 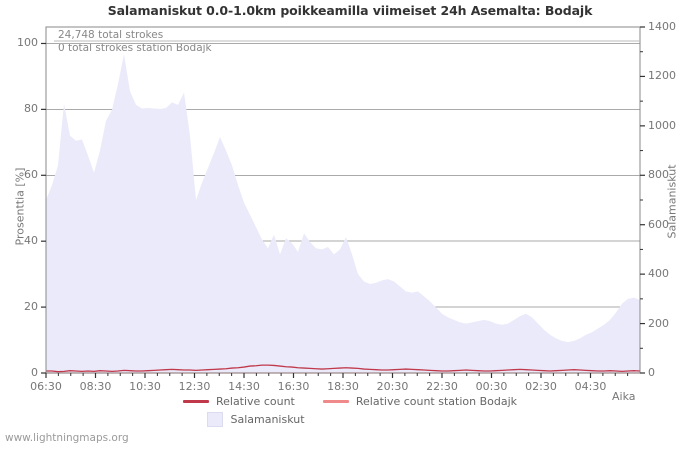 What do you see at coordinates (31, 109) in the screenshot?
I see `y-tick-left-80: 80` at bounding box center [31, 109].